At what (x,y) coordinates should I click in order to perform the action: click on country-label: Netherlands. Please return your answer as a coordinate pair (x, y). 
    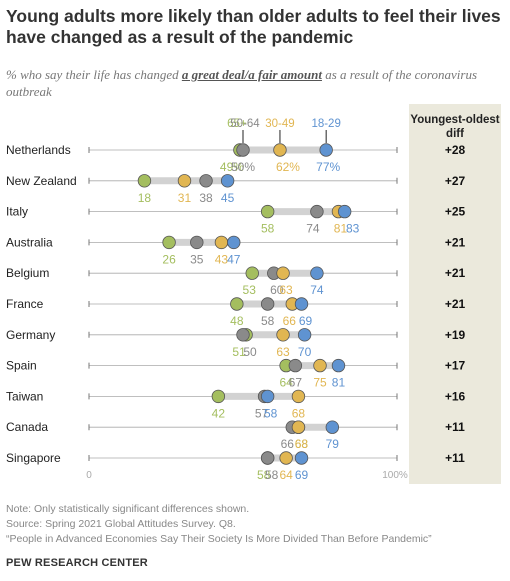
    Looking at the image, I should click on (38, 150).